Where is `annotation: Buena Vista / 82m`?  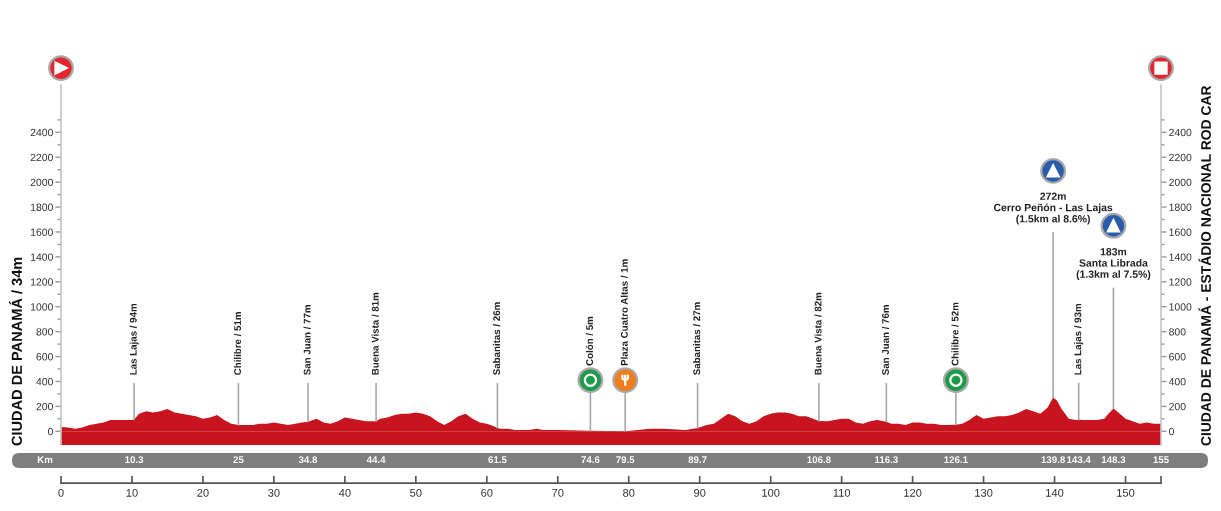
annotation: Buena Vista / 82m is located at coordinates (818, 333).